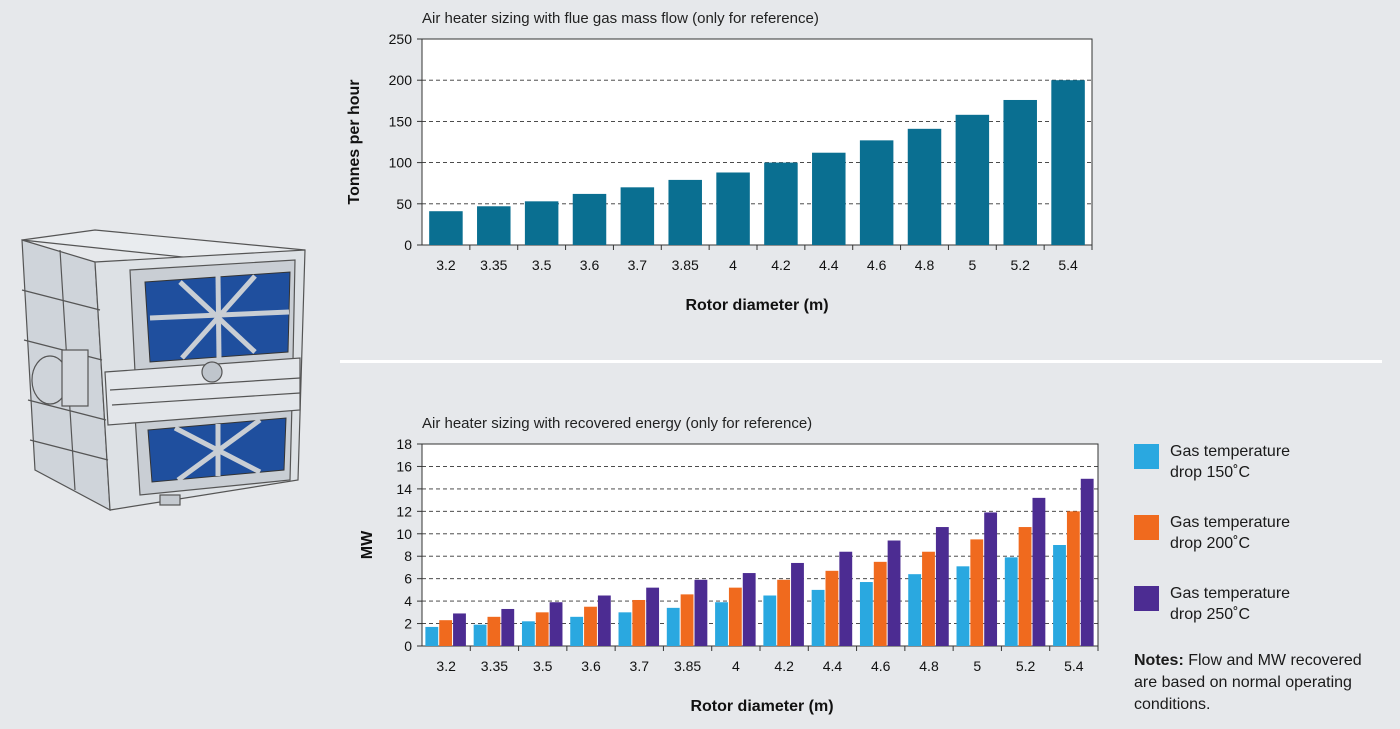 The image size is (1400, 729). What do you see at coordinates (408, 579) in the screenshot?
I see `y-tick-label: 6` at bounding box center [408, 579].